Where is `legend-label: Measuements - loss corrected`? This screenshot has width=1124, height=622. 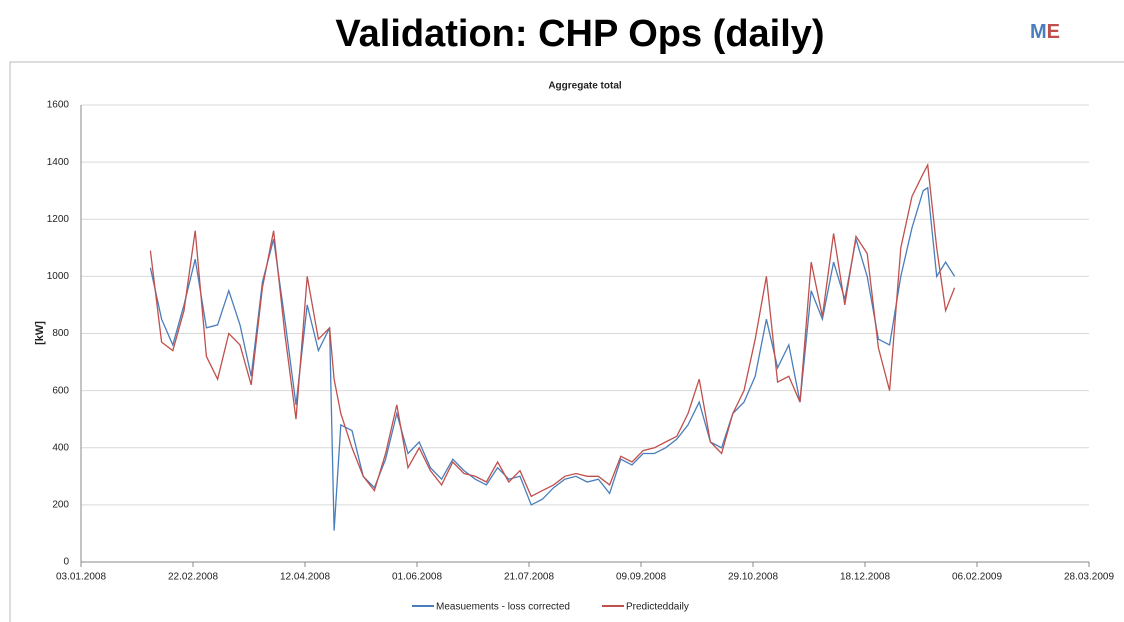 legend-label: Measuements - loss corrected is located at coordinates (503, 607).